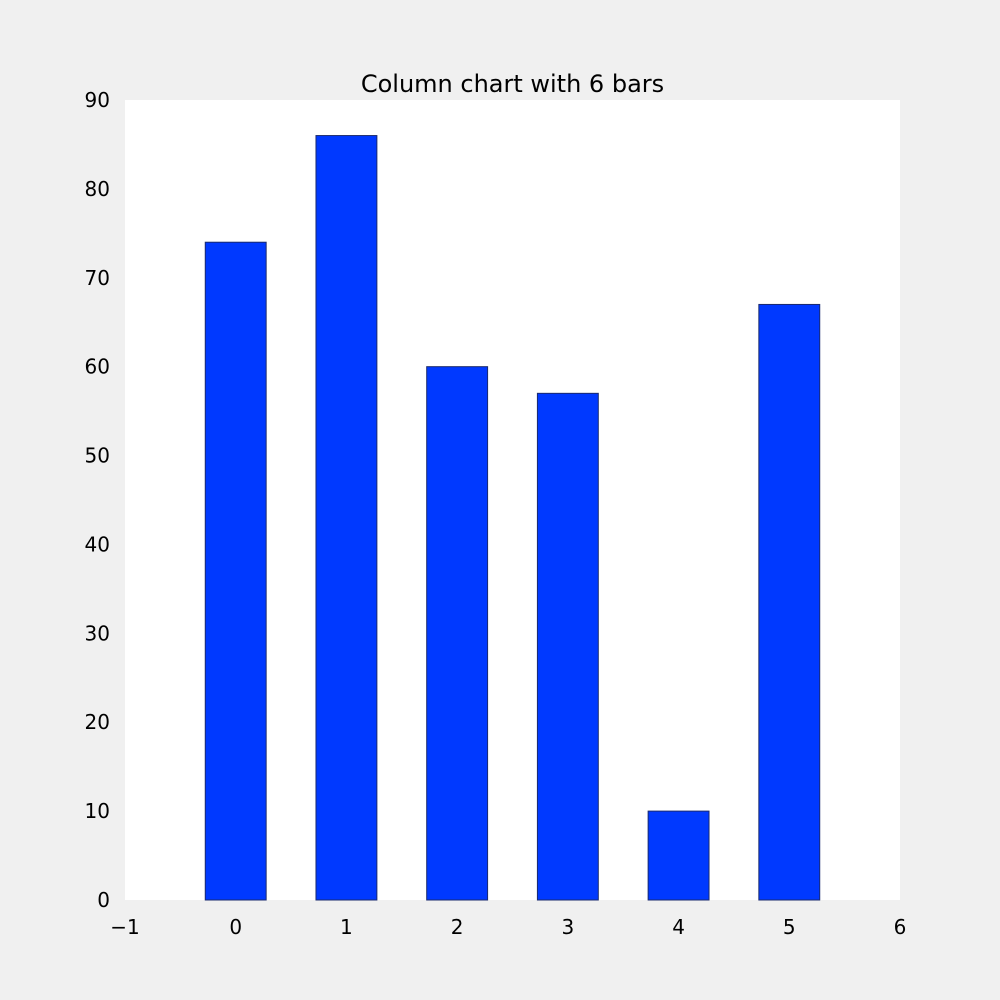 This screenshot has width=1000, height=1000. Describe the element at coordinates (97, 367) in the screenshot. I see `y-tick-label: 60` at that location.